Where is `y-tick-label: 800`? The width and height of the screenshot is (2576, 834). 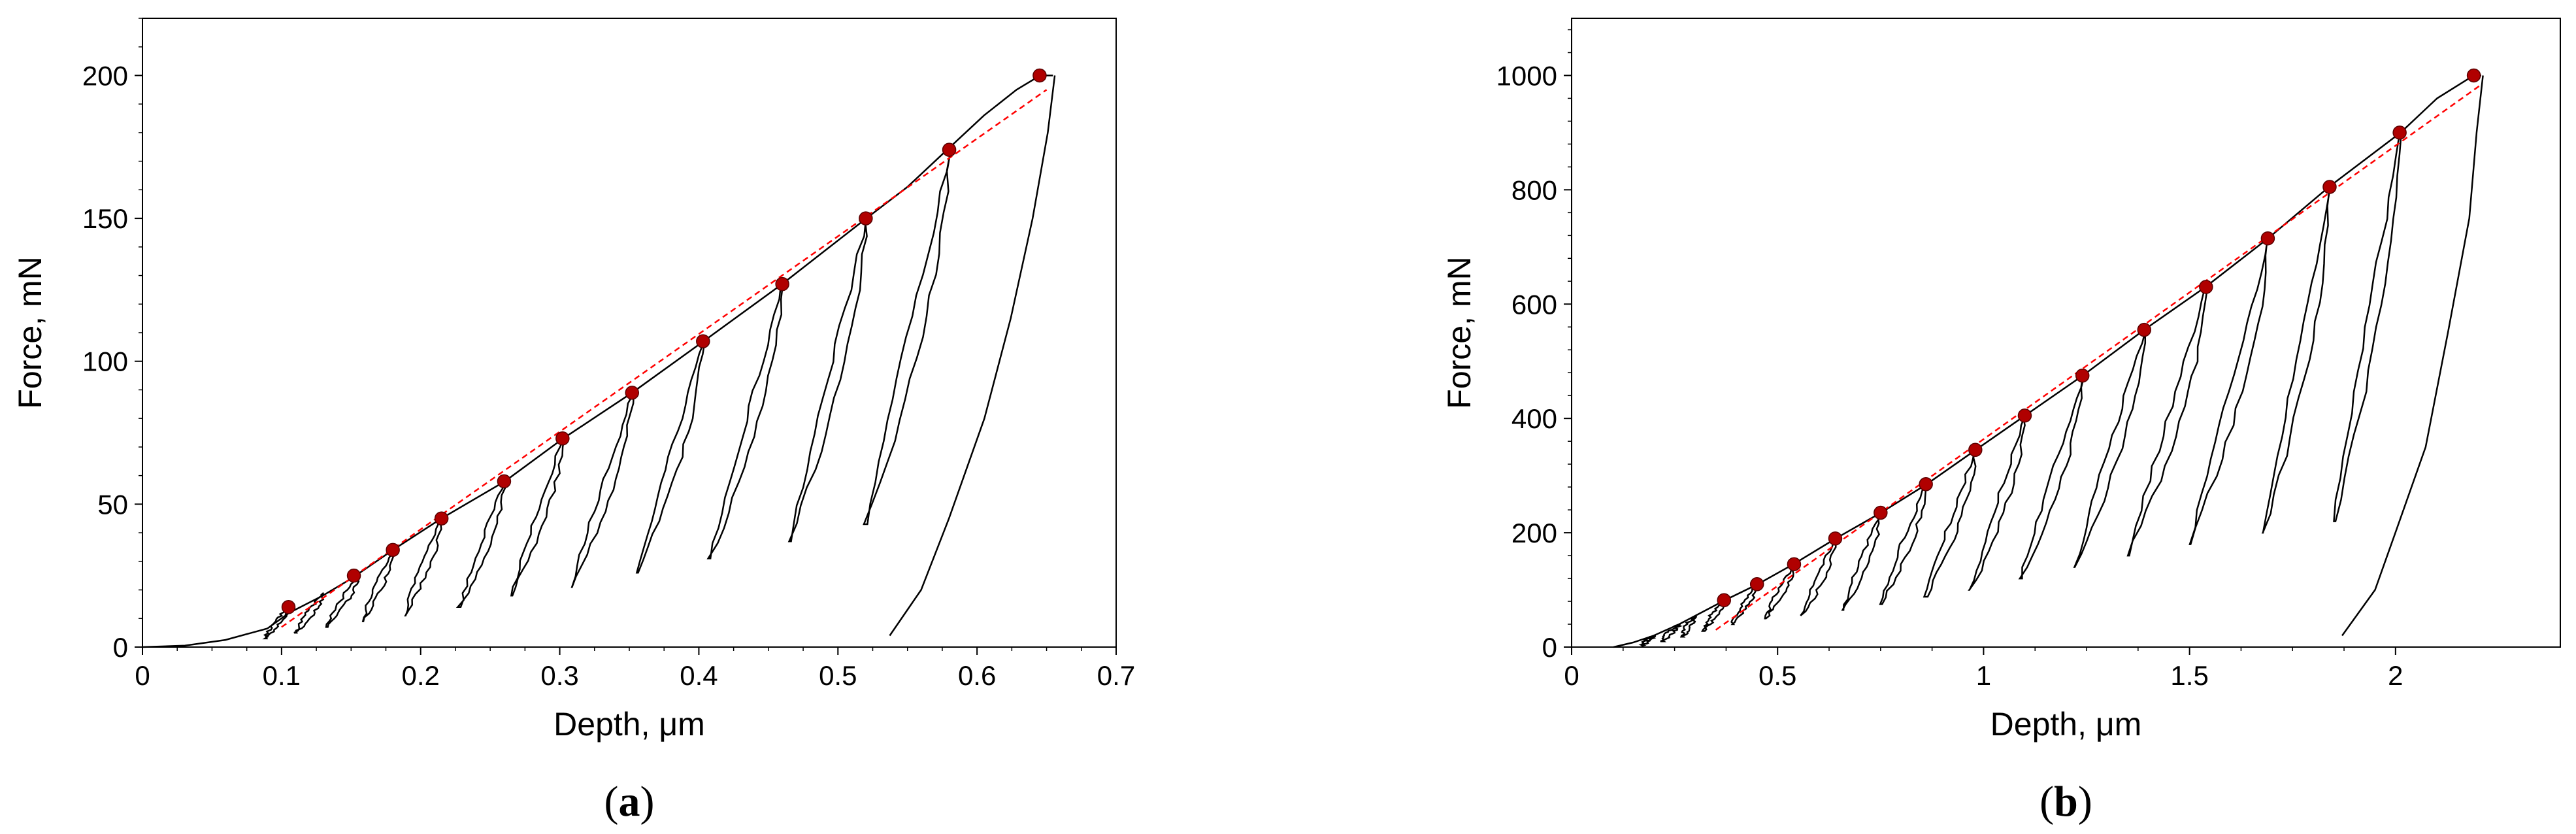 y-tick-label: 800 is located at coordinates (1534, 190).